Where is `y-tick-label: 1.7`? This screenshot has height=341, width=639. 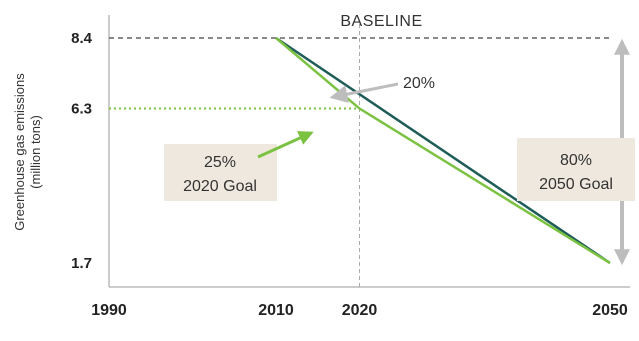 y-tick-label: 1.7 is located at coordinates (81, 263).